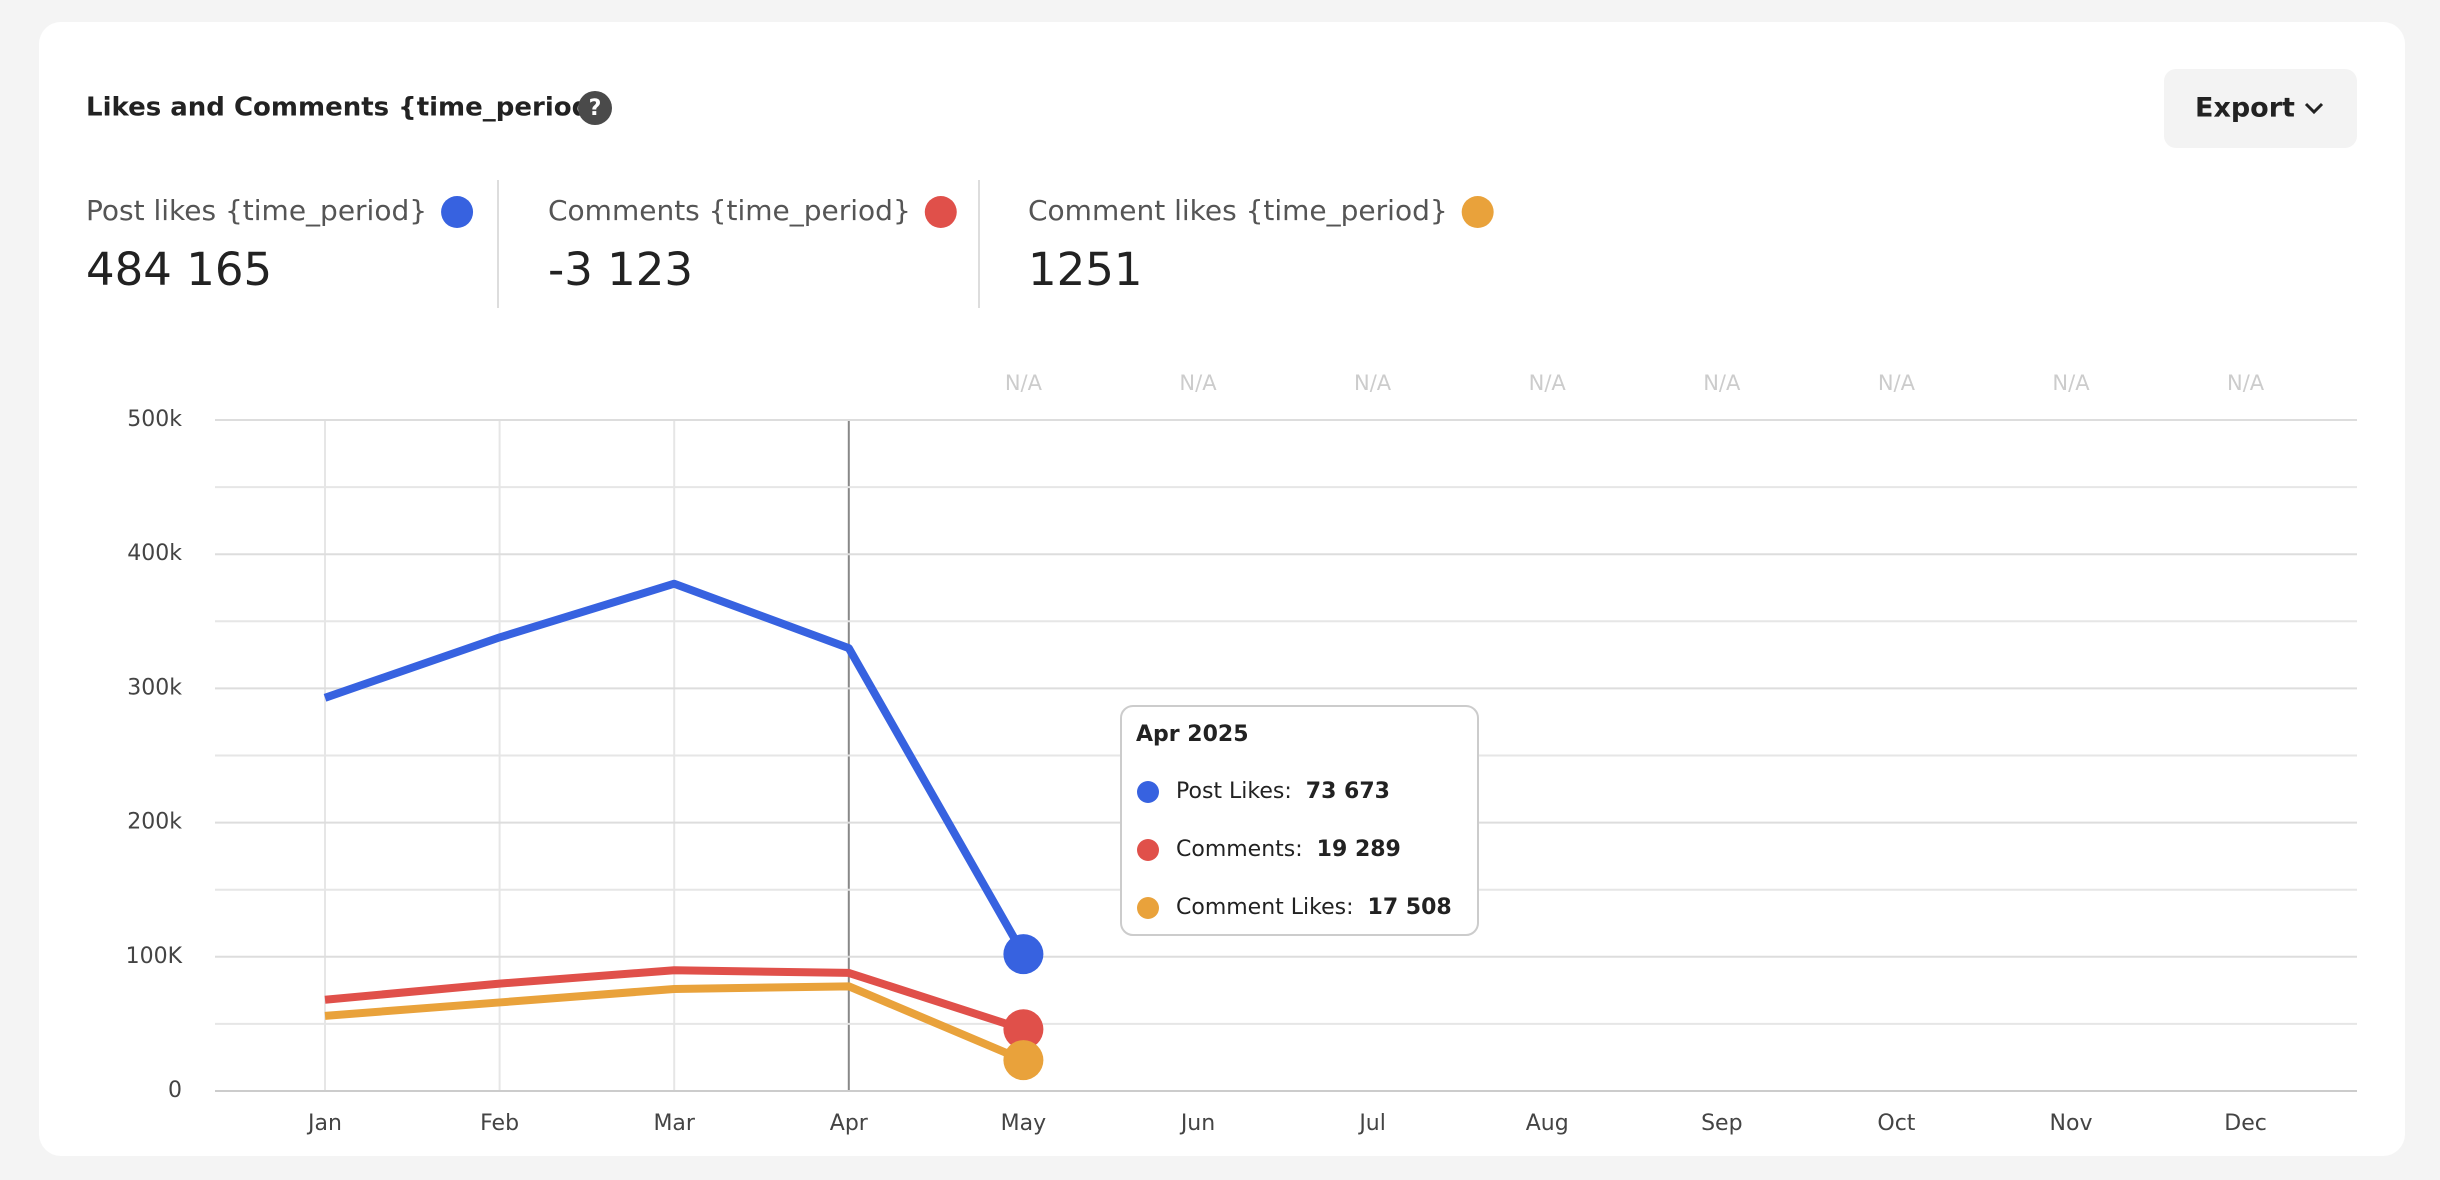  Describe the element at coordinates (154, 956) in the screenshot. I see `y-tick-label: 100K` at that location.